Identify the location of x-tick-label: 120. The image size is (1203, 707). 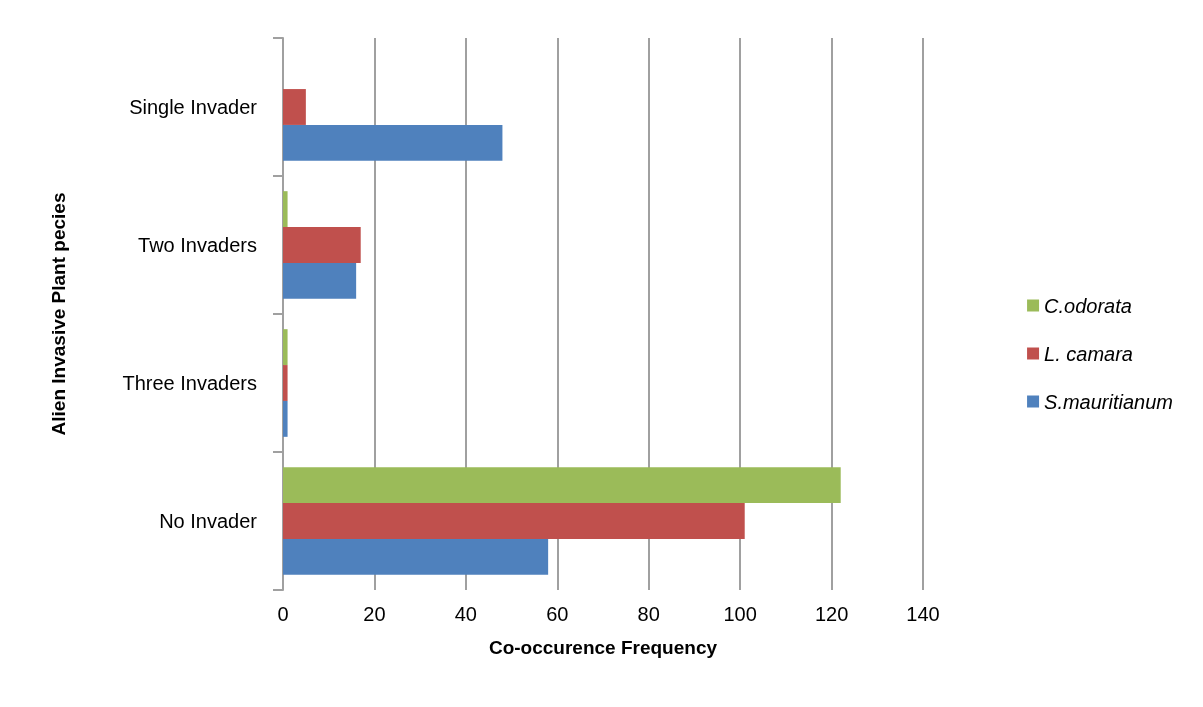
(831, 614).